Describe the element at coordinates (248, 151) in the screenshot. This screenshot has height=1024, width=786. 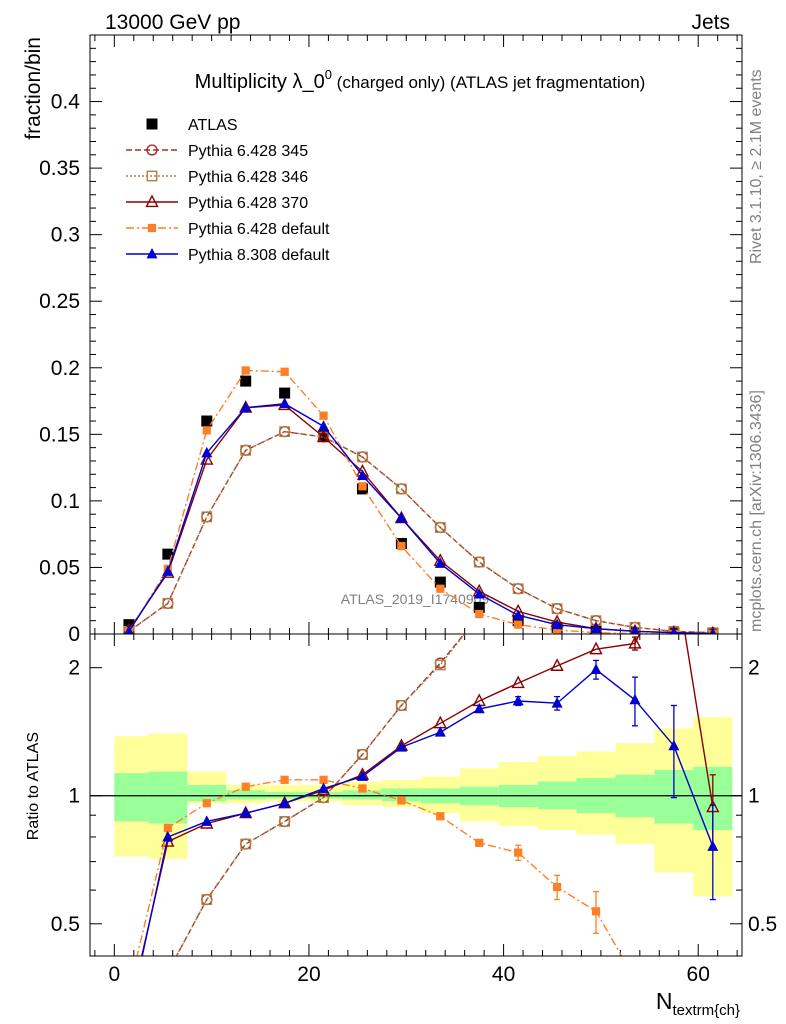
I see `legend-label: Pythia 6.428 345` at that location.